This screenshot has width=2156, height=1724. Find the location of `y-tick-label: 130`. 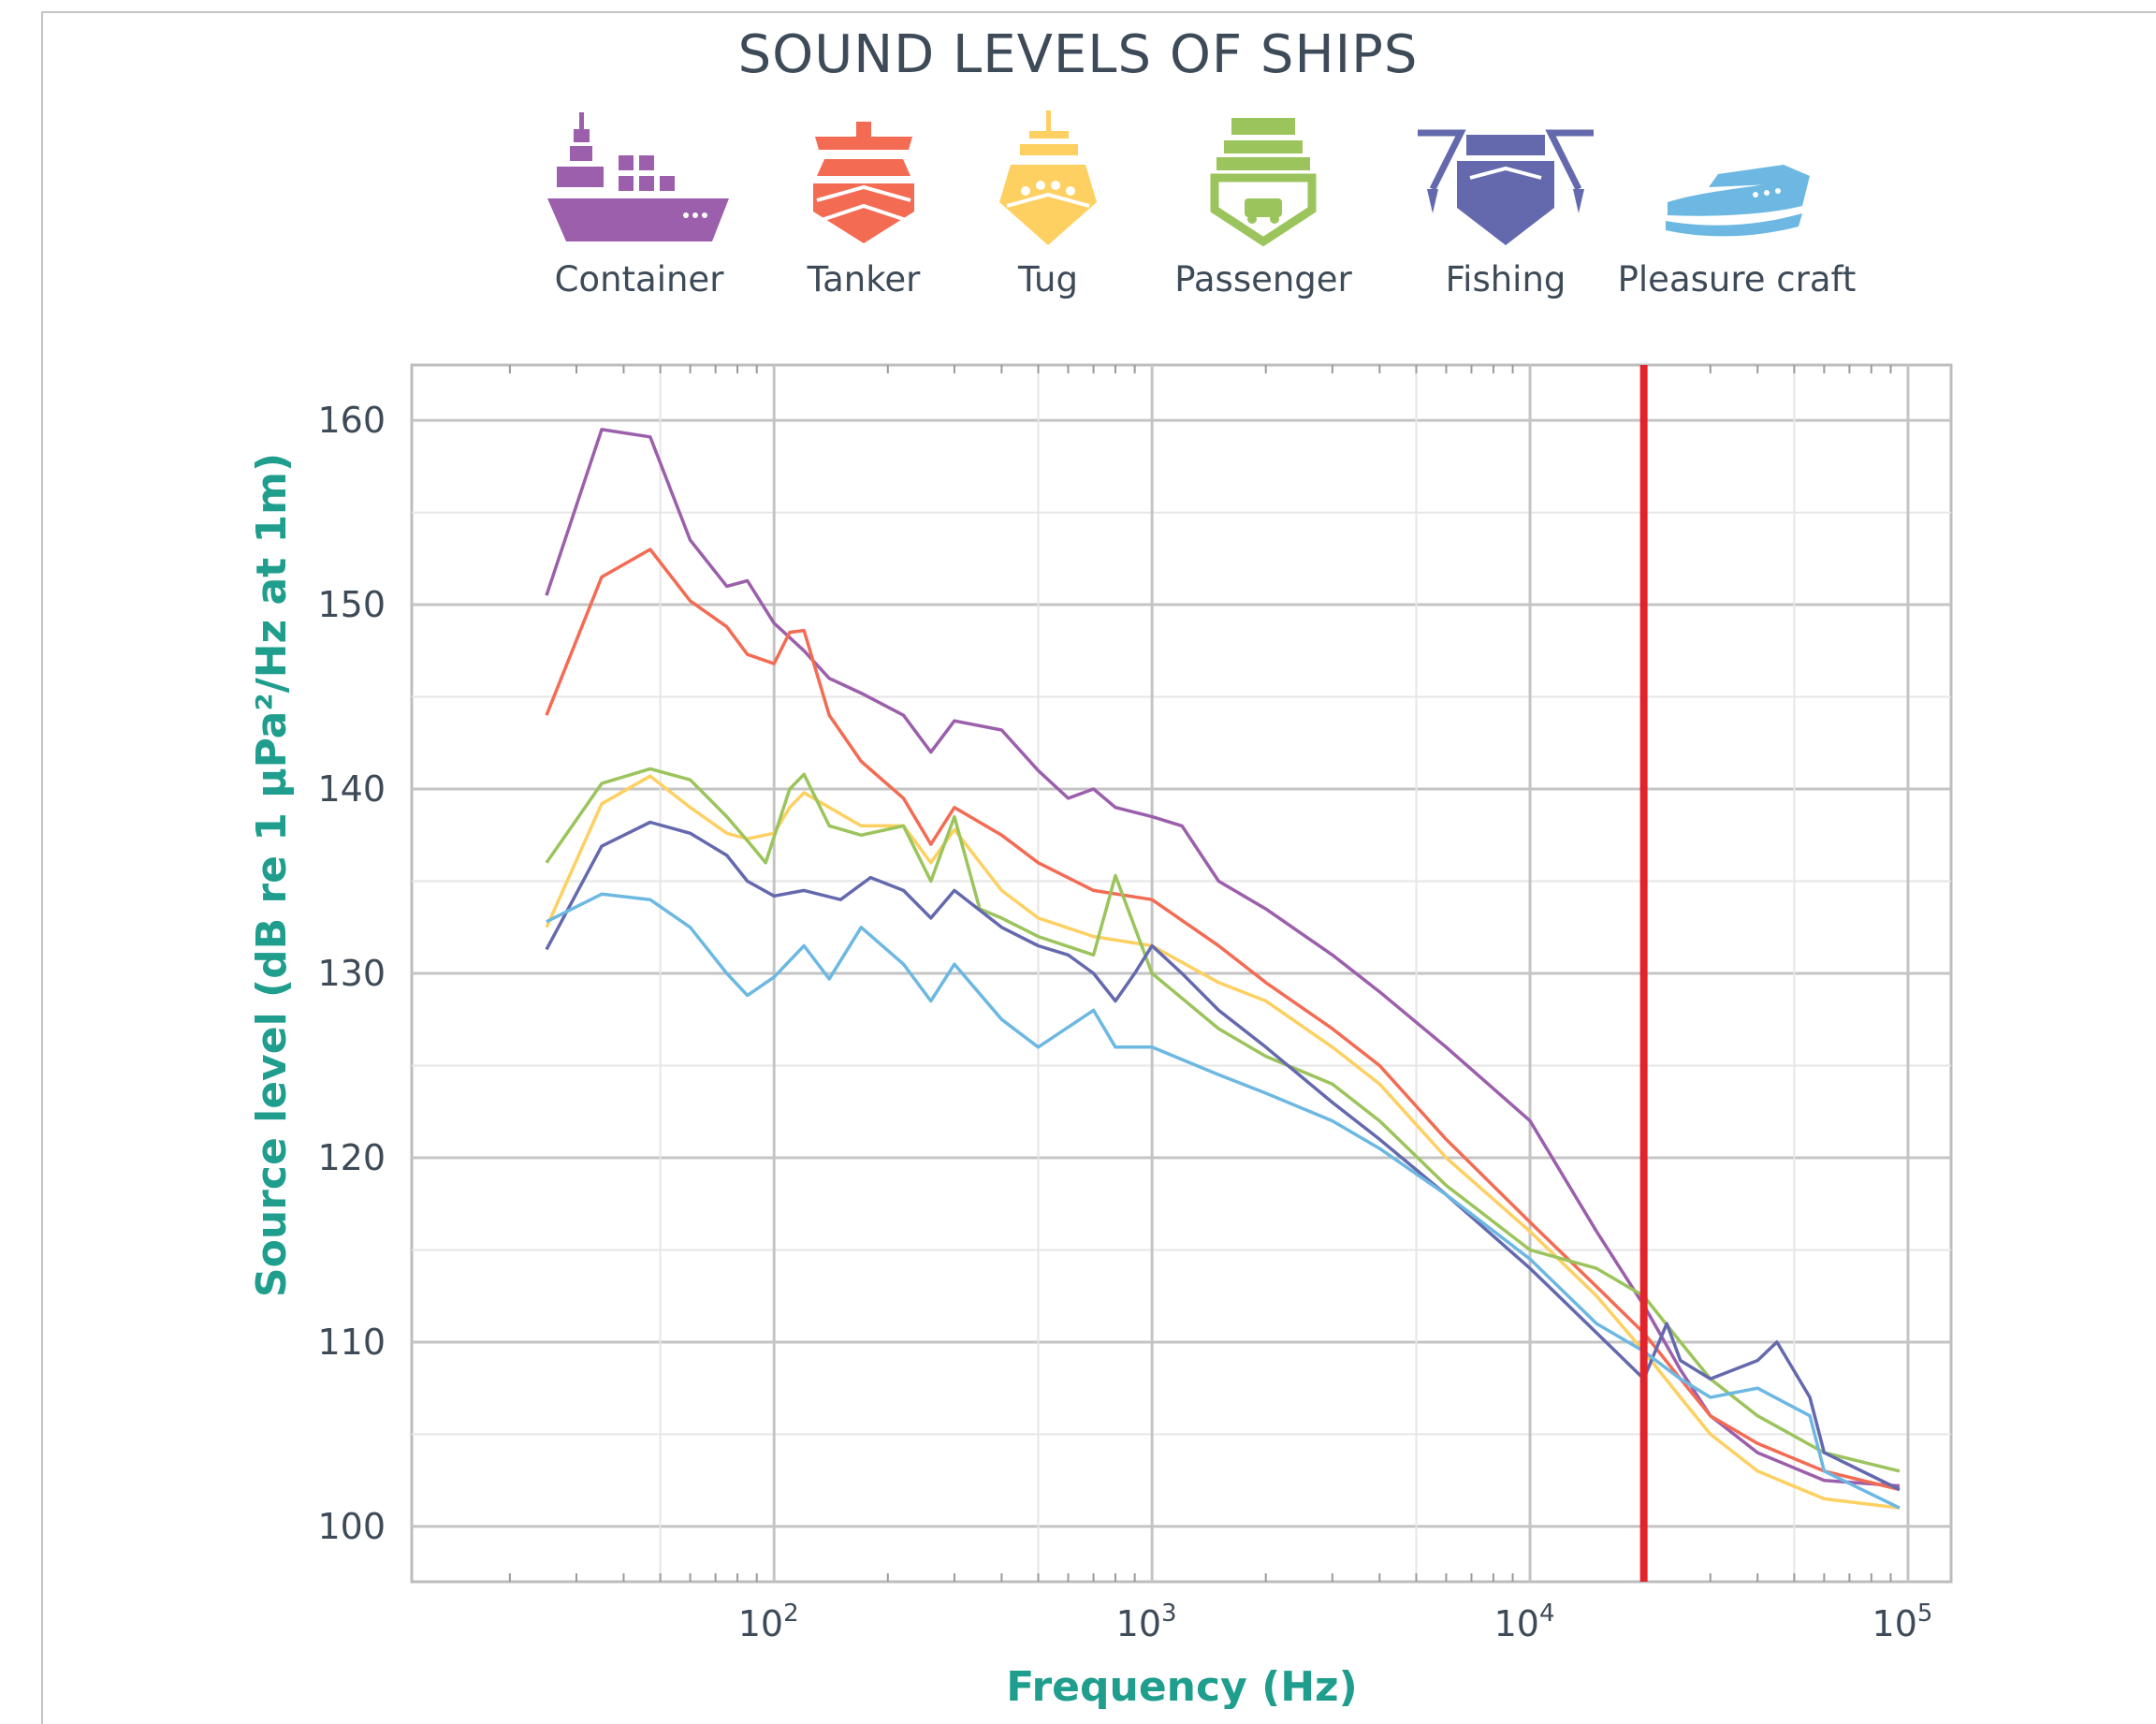

y-tick-label: 130 is located at coordinates (351, 973).